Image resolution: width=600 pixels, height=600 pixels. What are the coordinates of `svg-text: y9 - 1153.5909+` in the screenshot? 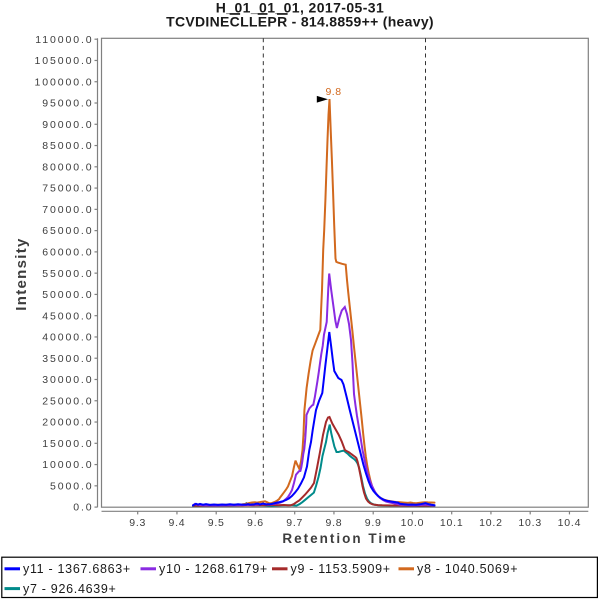 It's located at (341, 569).